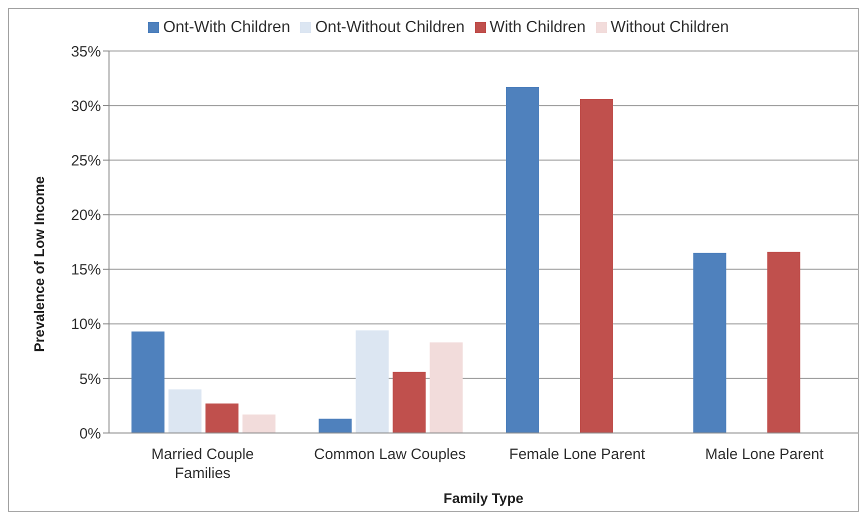 The width and height of the screenshot is (859, 512). What do you see at coordinates (85, 106) in the screenshot?
I see `y-tick-label: 30%` at bounding box center [85, 106].